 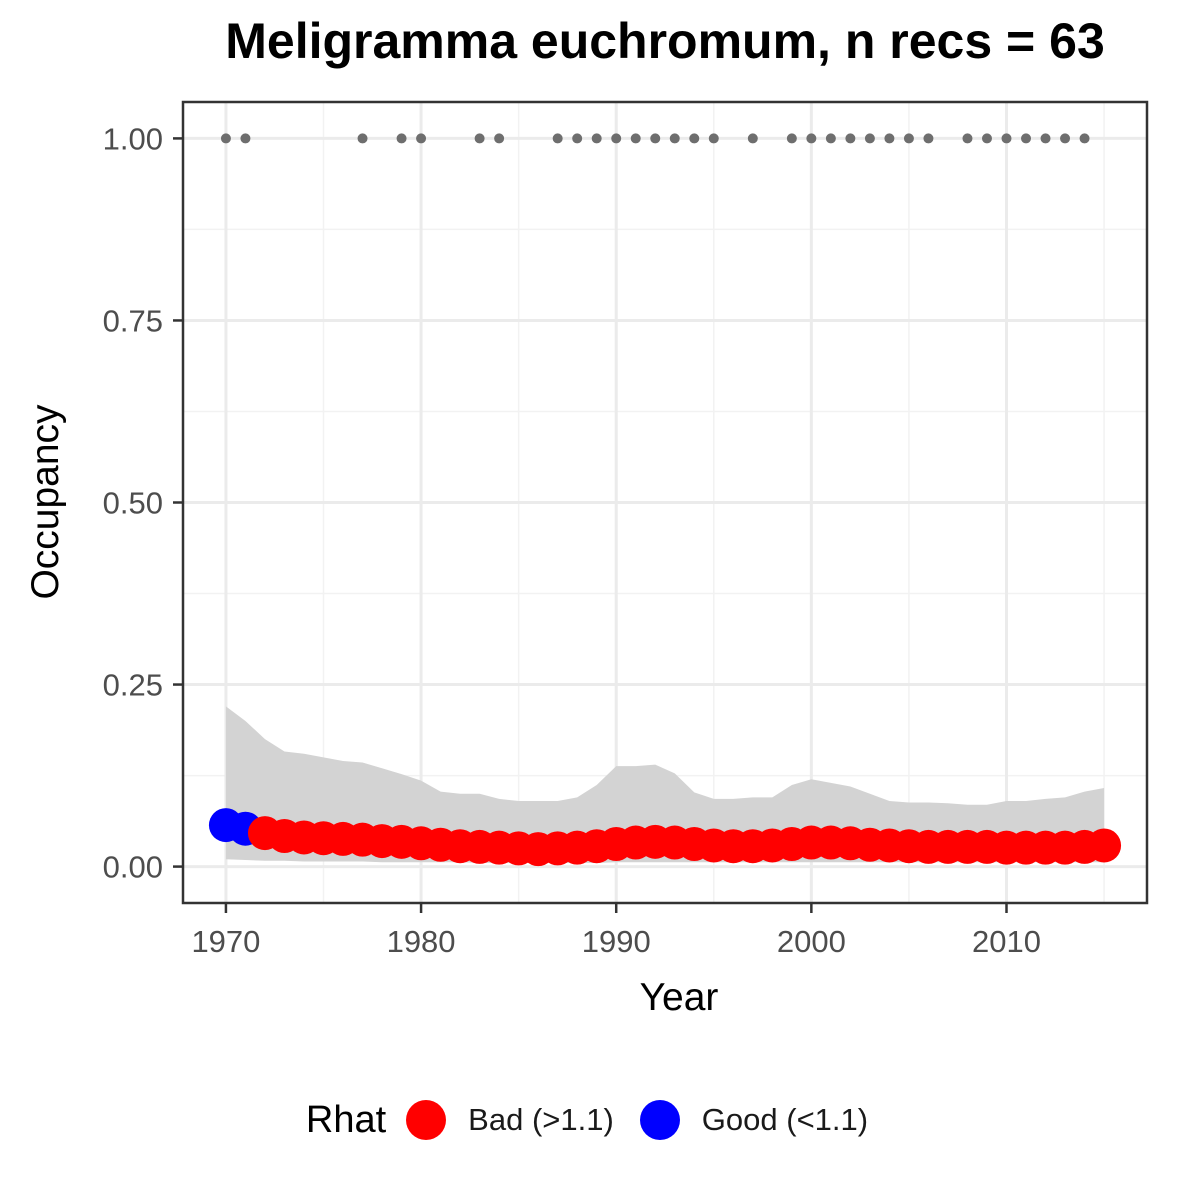 I want to click on occupancy-points, so click(x=665, y=837).